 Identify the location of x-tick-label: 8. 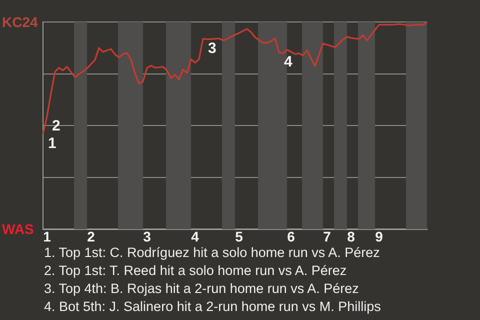
(351, 236).